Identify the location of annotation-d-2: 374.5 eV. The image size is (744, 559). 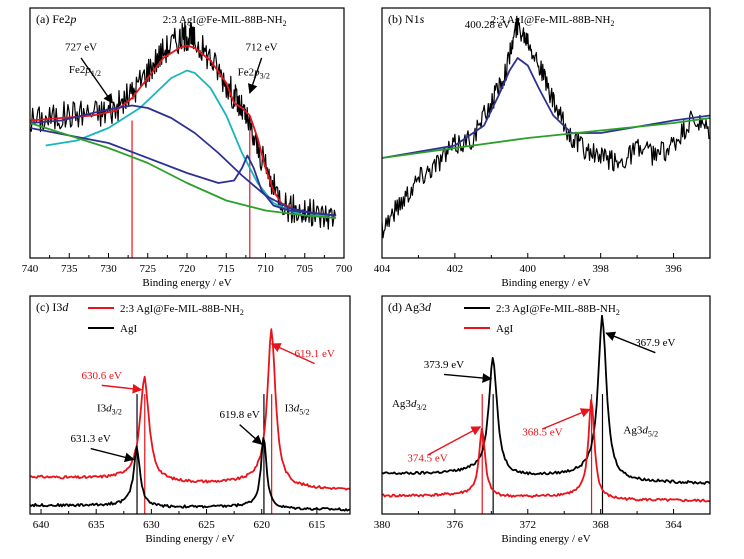
(427, 459).